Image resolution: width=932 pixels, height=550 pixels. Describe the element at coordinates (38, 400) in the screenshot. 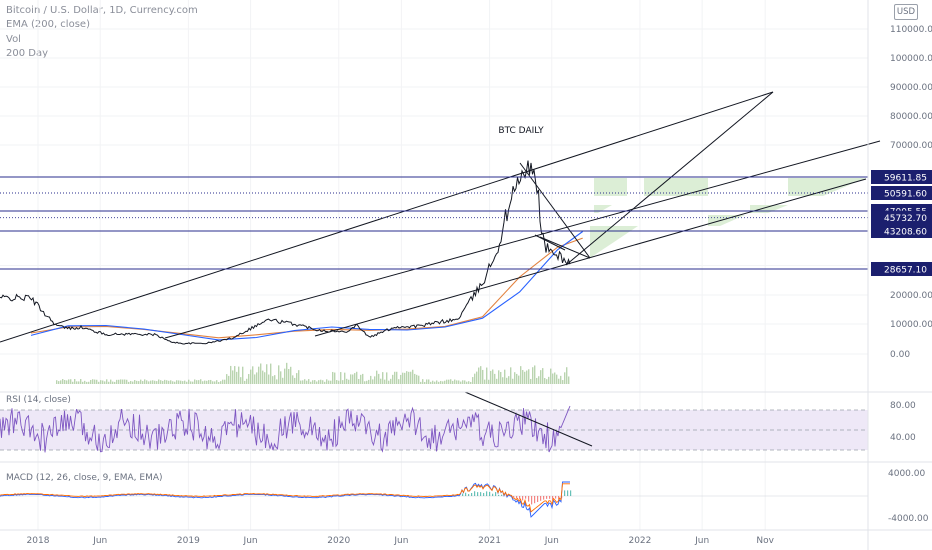

I see `rsi-title: RSI (14, close)` at that location.